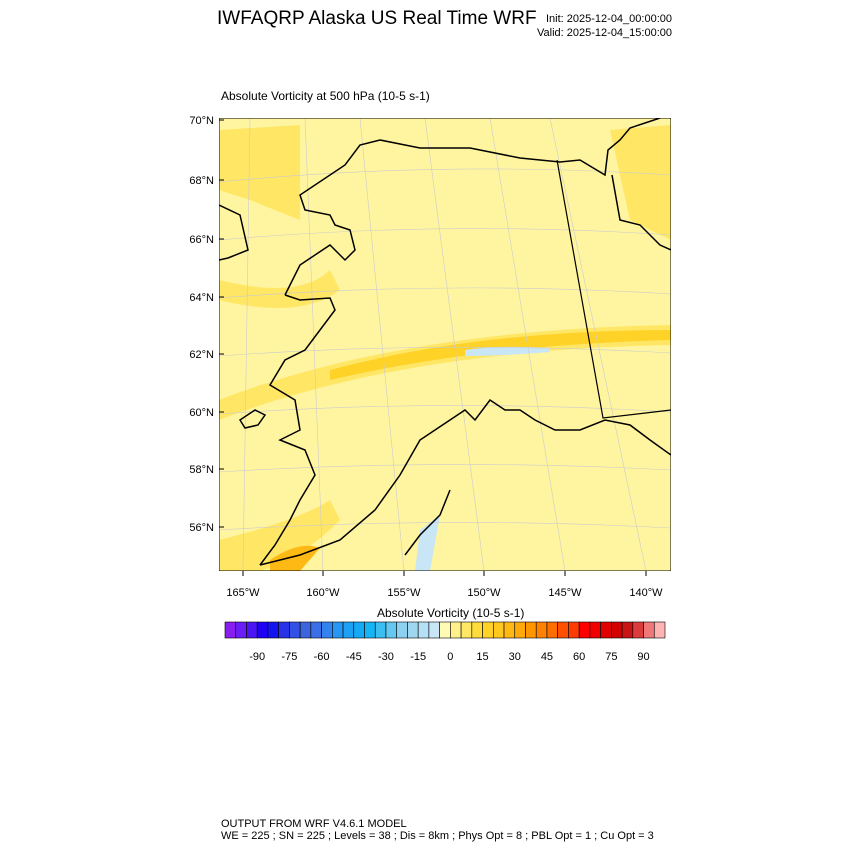  I want to click on lon-label: 140°W, so click(646, 593).